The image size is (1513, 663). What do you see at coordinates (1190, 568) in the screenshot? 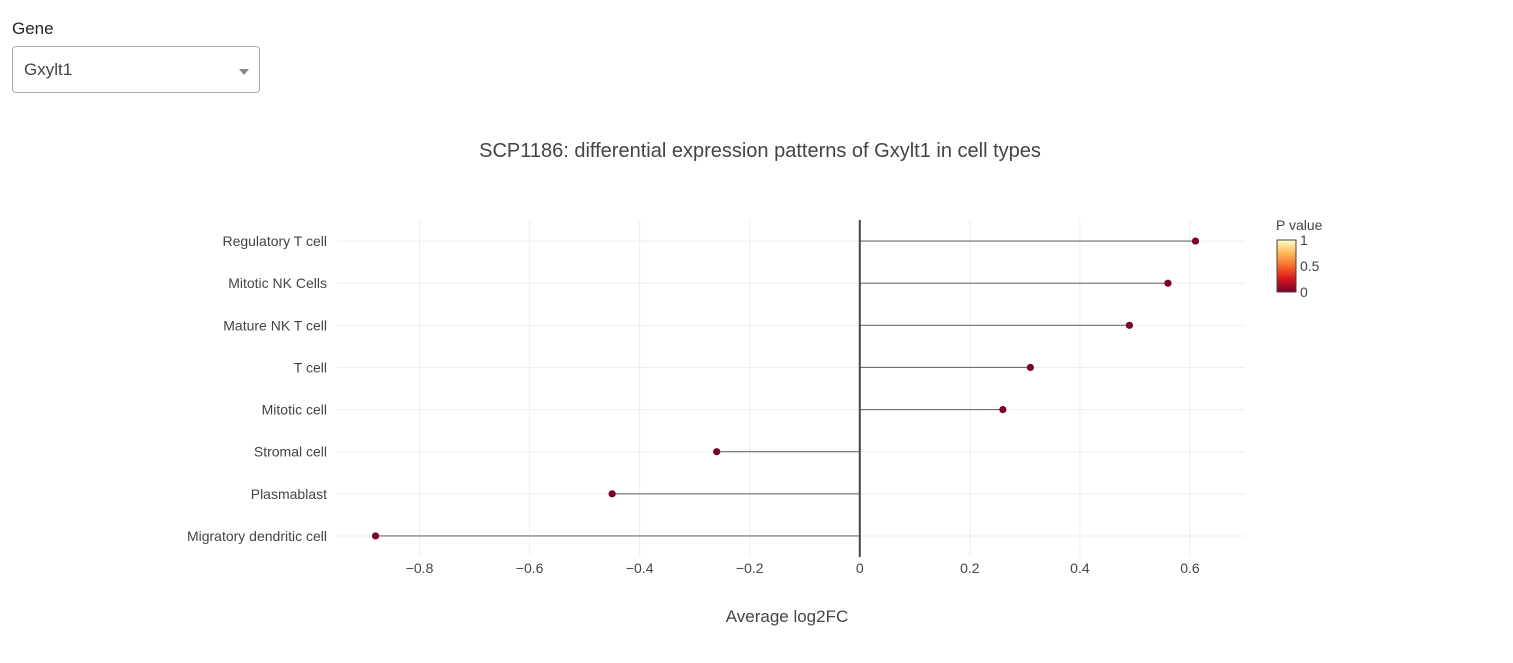
I see `x-tick-label: 0.6` at bounding box center [1190, 568].